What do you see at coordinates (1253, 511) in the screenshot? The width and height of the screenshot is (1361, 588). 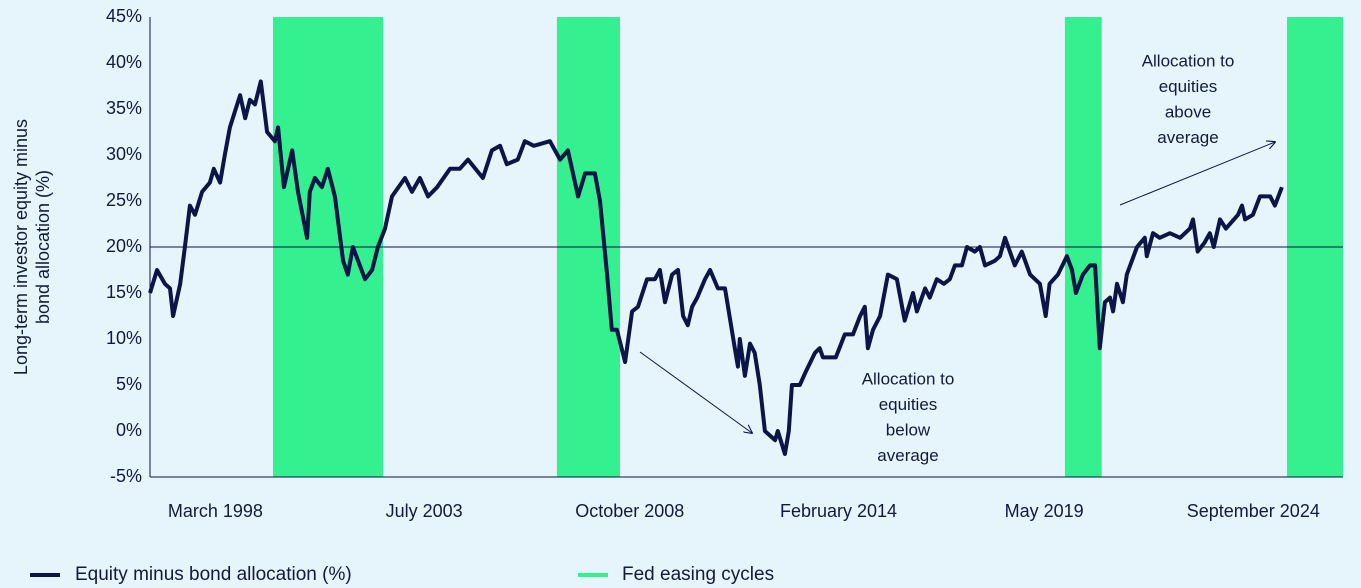 I see `x-tick-label: September 2024` at bounding box center [1253, 511].